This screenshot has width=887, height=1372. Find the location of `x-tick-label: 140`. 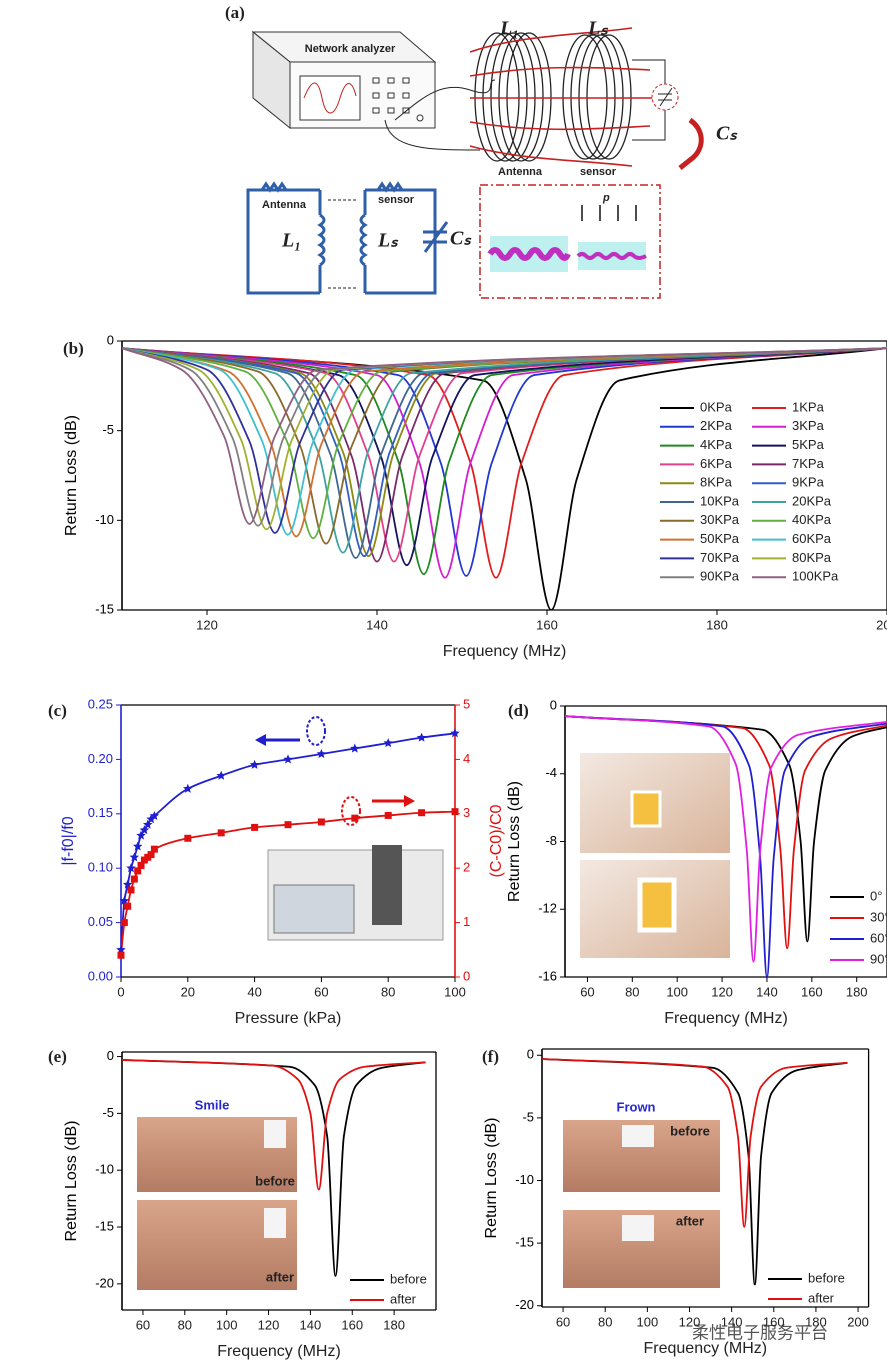

x-tick-label: 140 is located at coordinates (311, 1324).